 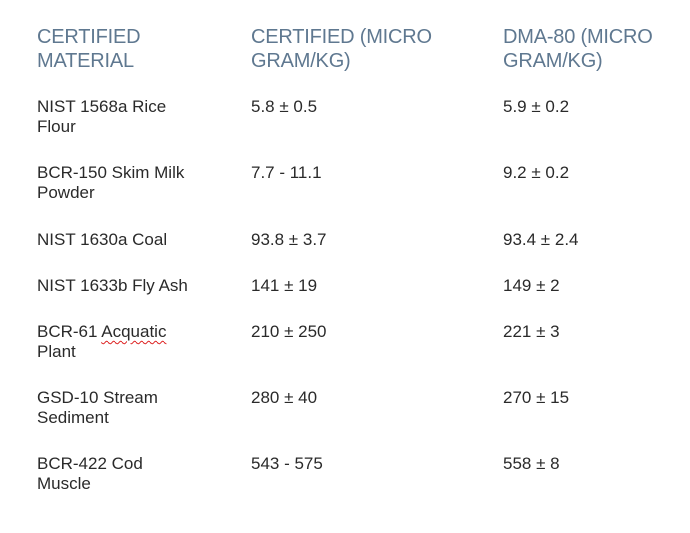 I want to click on header-line: DMA-80 (MICRO, so click(x=578, y=37).